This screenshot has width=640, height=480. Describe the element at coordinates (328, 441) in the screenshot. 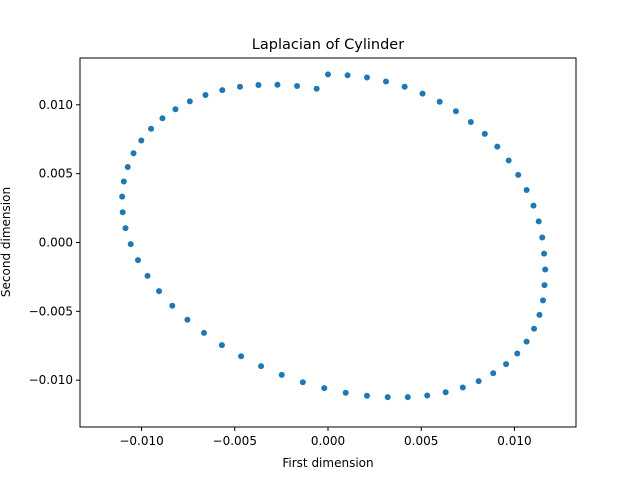

I see `x-tick-label: 0.000` at that location.